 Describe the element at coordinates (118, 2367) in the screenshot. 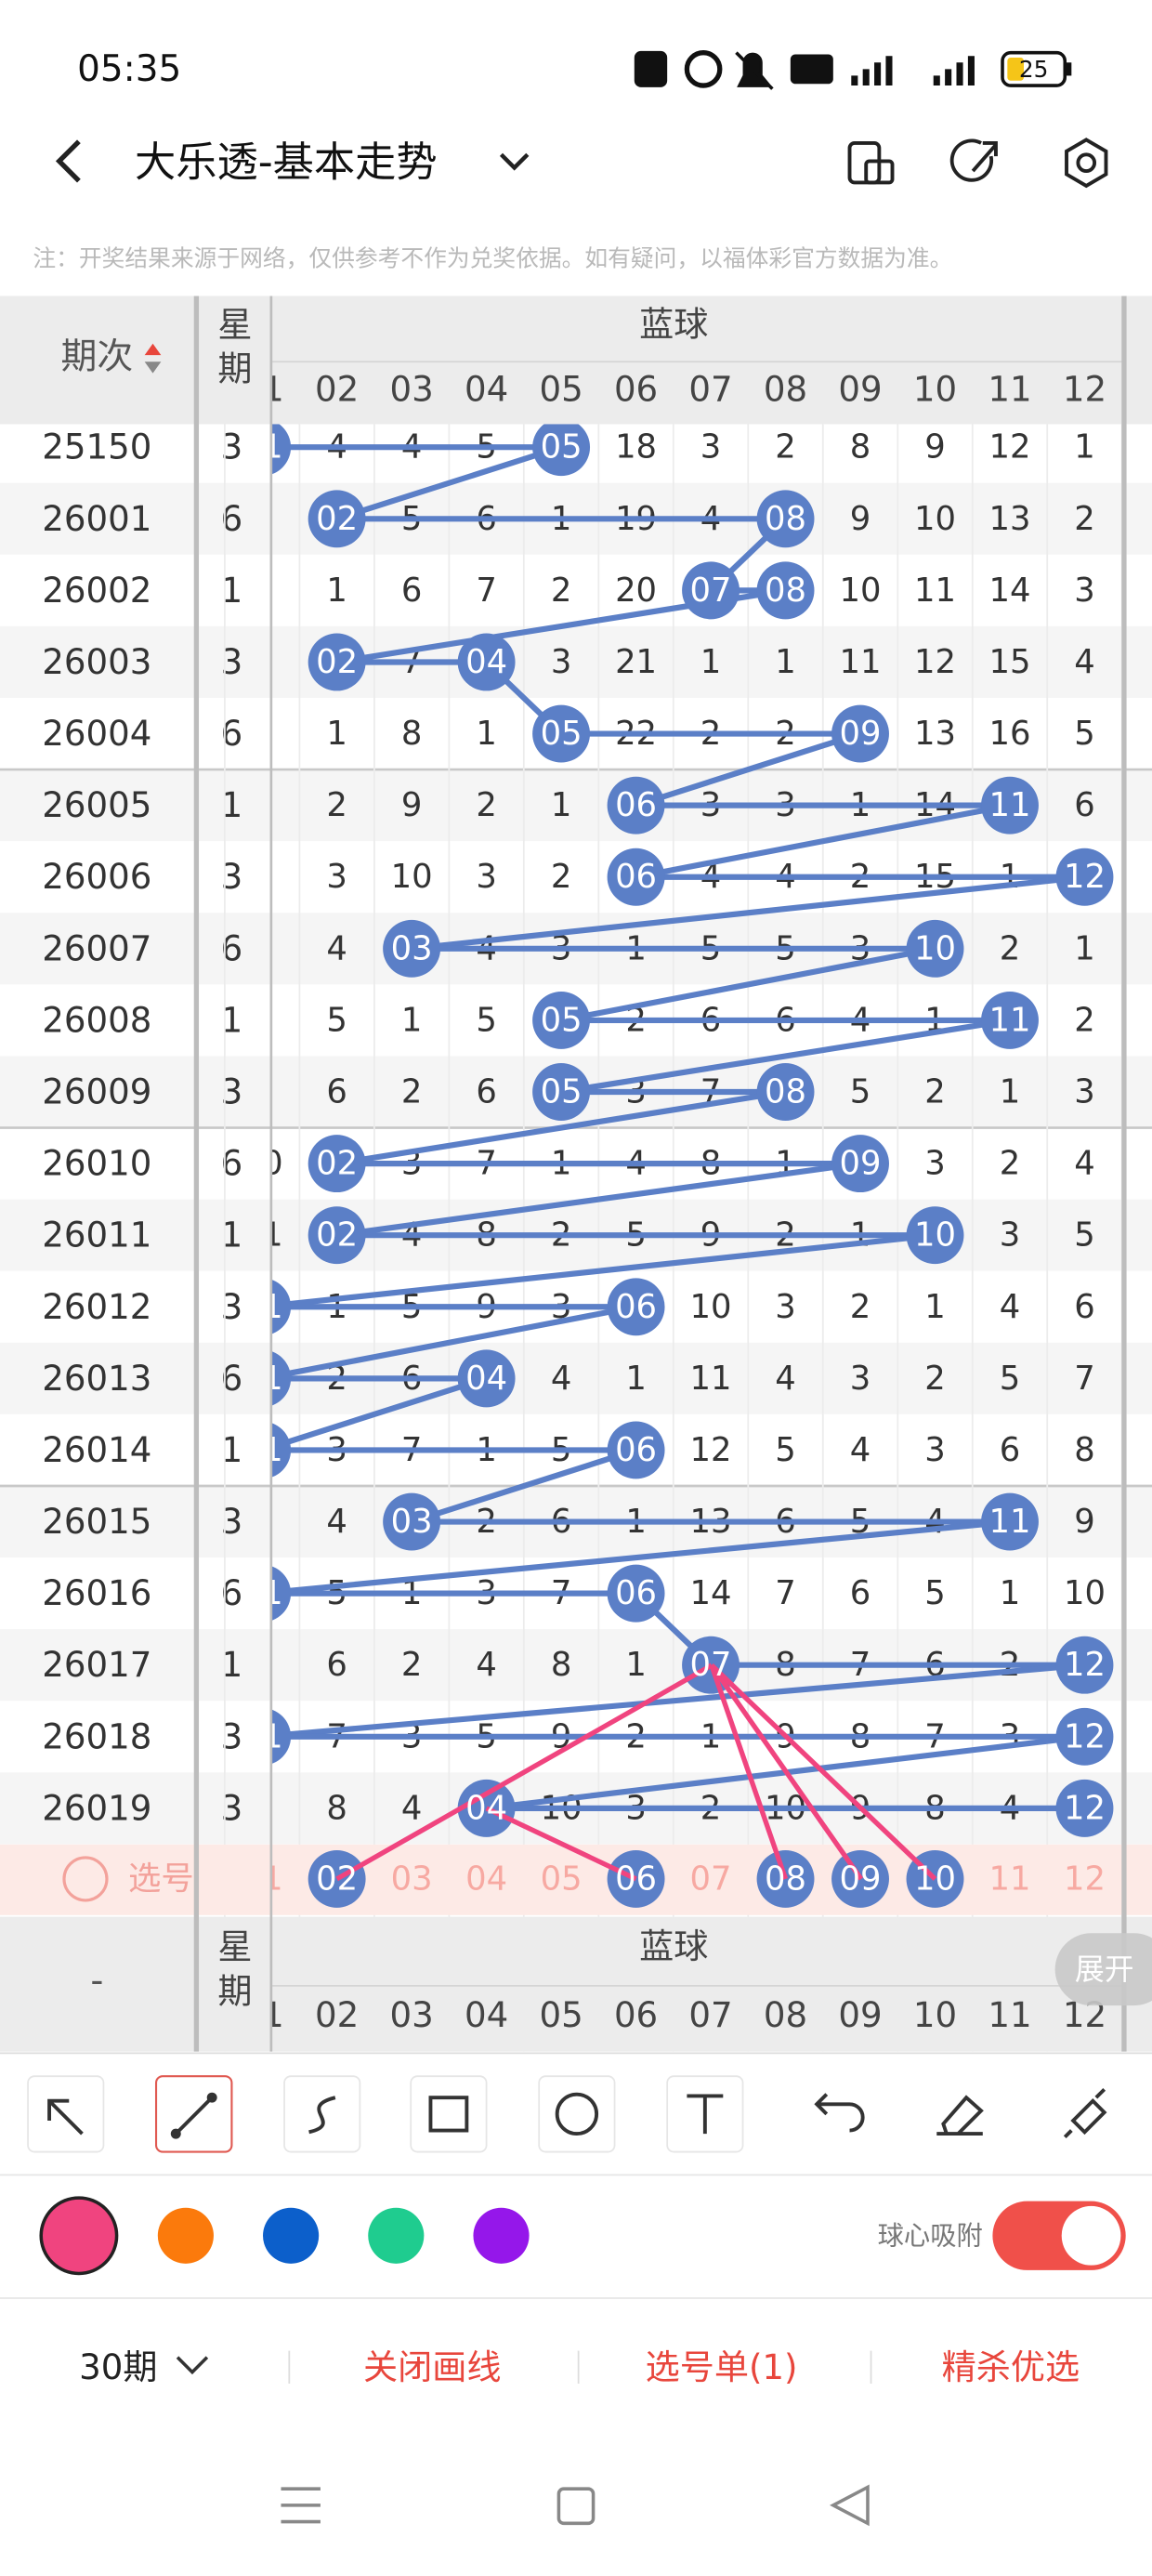

I see `period-selector: 30期` at that location.